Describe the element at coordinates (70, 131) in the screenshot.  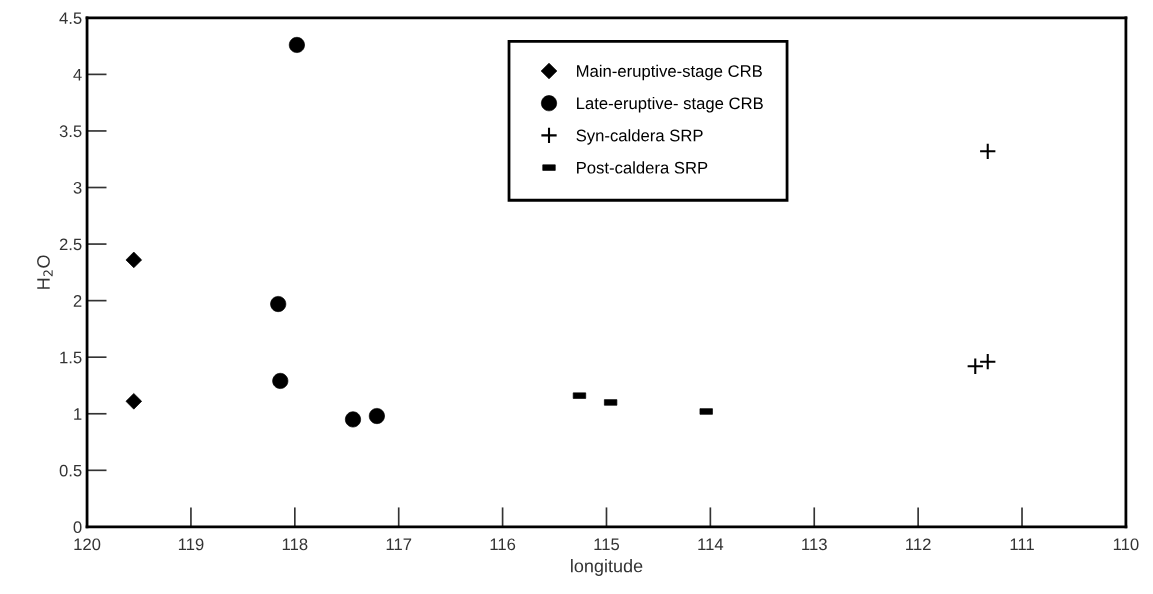
I see `y-tick-label: 3.5` at that location.